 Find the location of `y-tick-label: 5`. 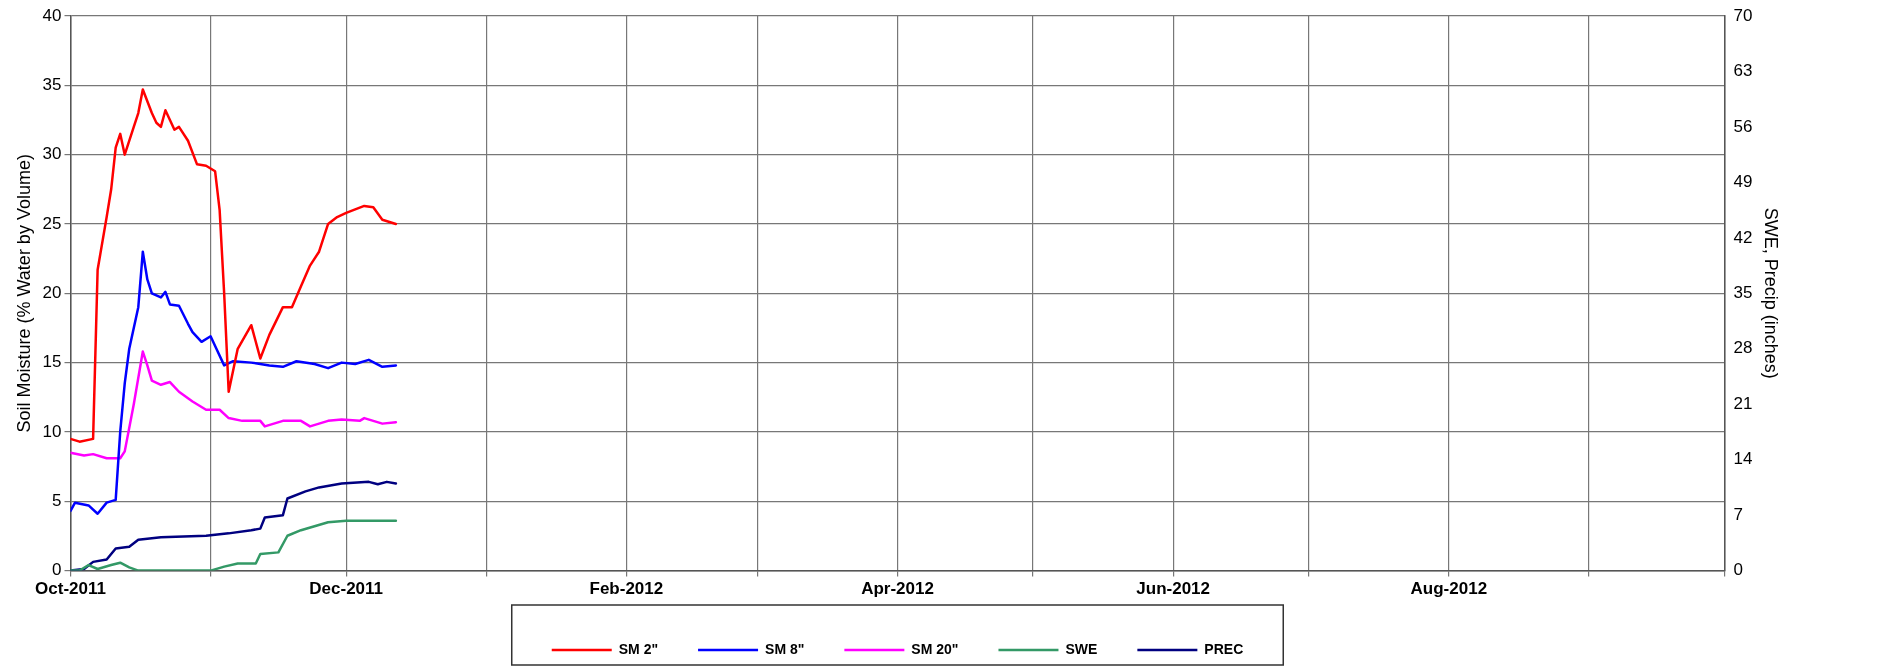

y-tick-label: 5 is located at coordinates (57, 500).